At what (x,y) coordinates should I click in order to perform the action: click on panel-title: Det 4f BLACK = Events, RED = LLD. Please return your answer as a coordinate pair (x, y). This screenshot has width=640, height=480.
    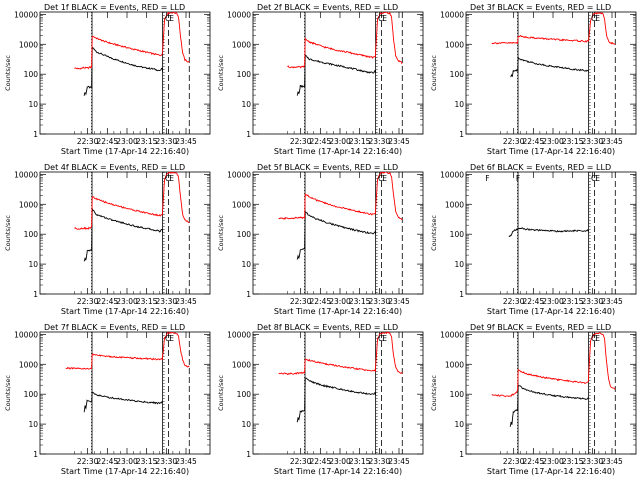
    Looking at the image, I should click on (114, 167).